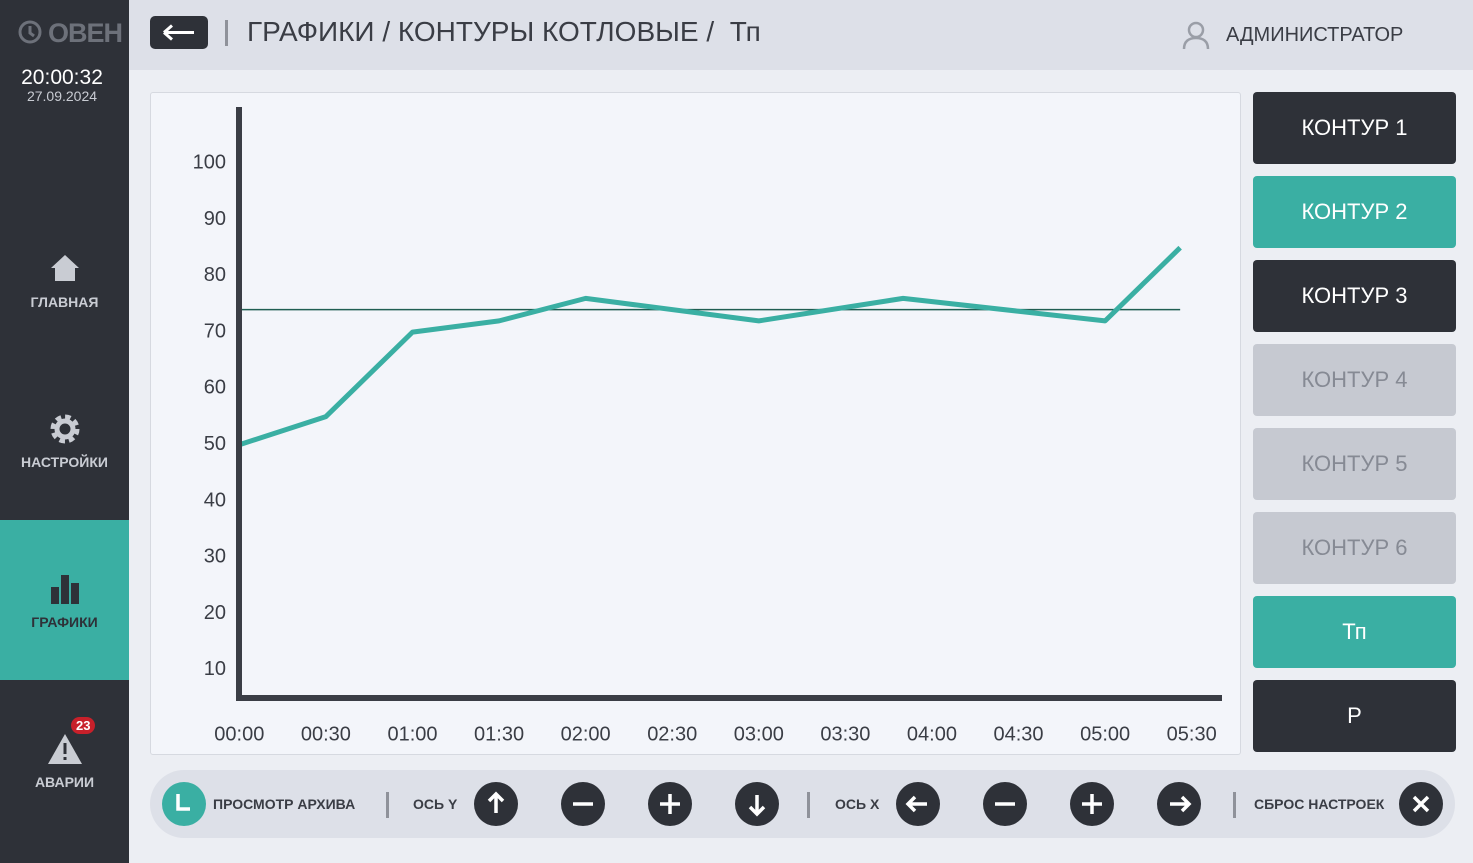  What do you see at coordinates (64, 622) in the screenshot?
I see `nav-label: ГРАФИКИ` at bounding box center [64, 622].